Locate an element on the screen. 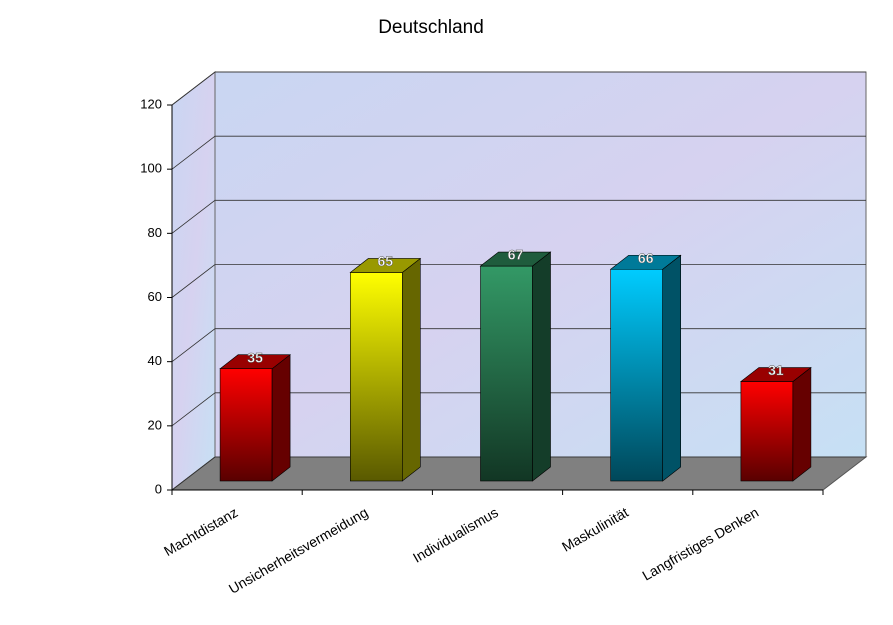 Image resolution: width=893 pixels, height=625 pixels. value-label: 31 is located at coordinates (776, 370).